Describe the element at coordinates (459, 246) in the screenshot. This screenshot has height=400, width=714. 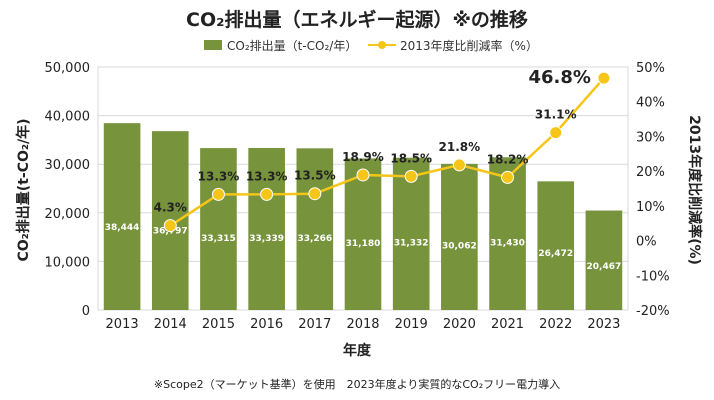
I see `bar-value-label: 30,062` at that location.